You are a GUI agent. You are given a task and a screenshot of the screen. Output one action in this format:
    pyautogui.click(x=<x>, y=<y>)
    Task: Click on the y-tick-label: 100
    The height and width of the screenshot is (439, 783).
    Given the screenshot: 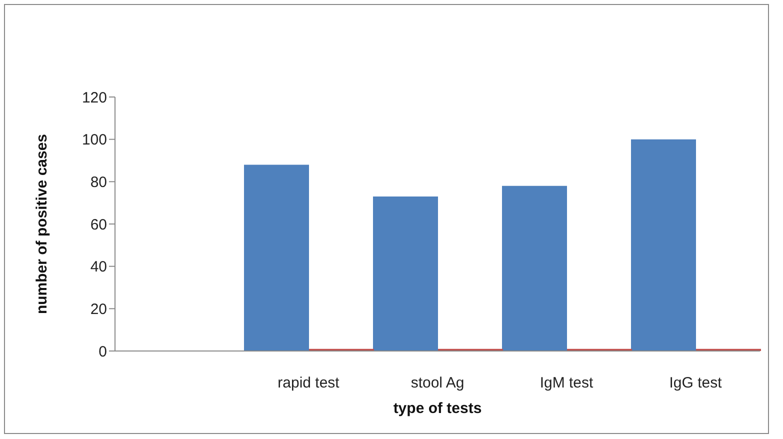 What is the action you would take?
    pyautogui.click(x=94, y=140)
    